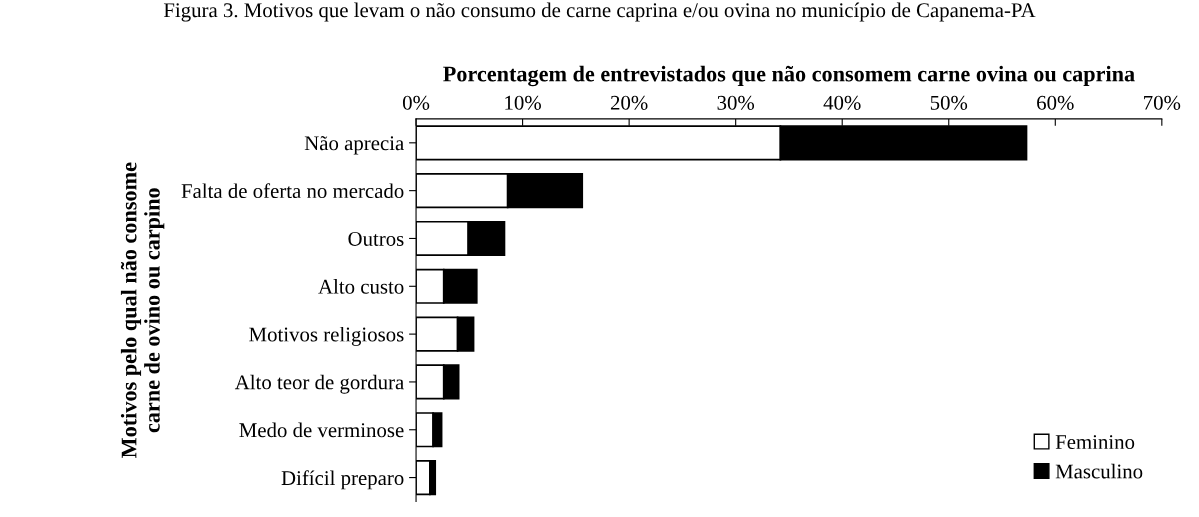 Image resolution: width=1199 pixels, height=517 pixels. Describe the element at coordinates (842, 102) in the screenshot. I see `x-tick-label: 40%` at that location.